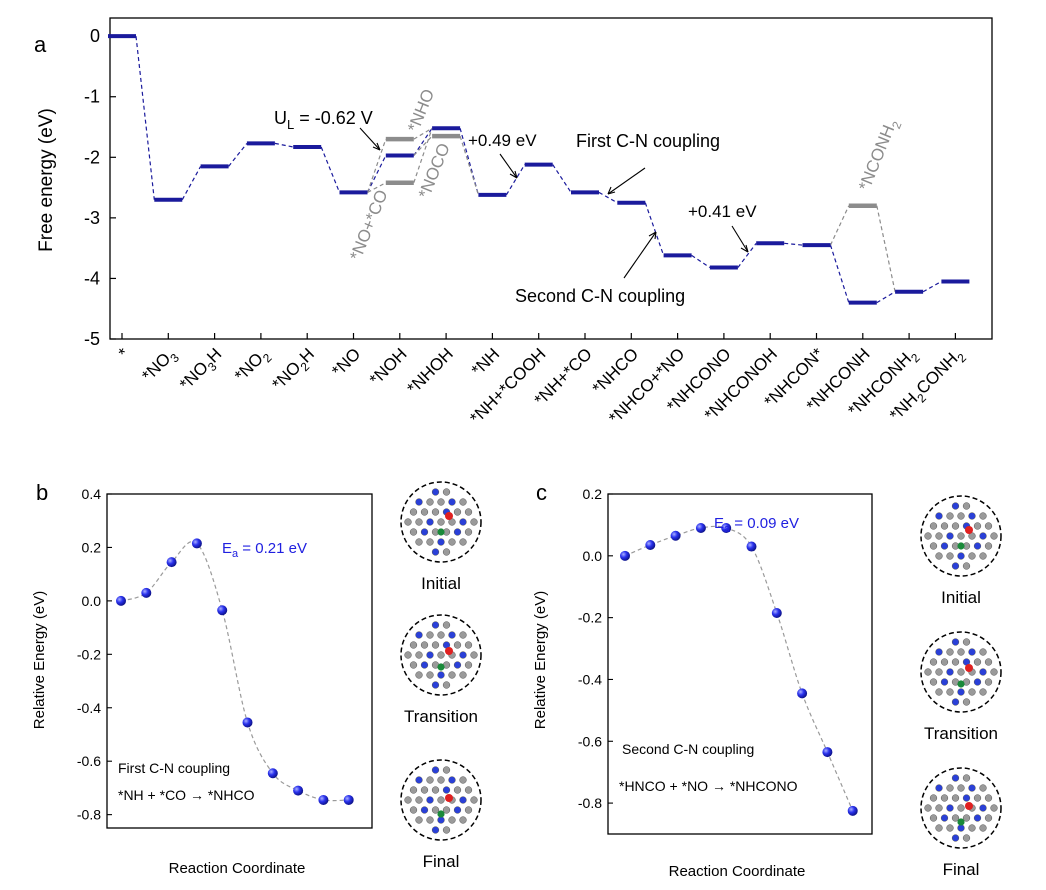 Image resolution: width=1046 pixels, height=890 pixels. What do you see at coordinates (876, 157) in the screenshot?
I see `branch-label-base: *NCONH` at bounding box center [876, 157].